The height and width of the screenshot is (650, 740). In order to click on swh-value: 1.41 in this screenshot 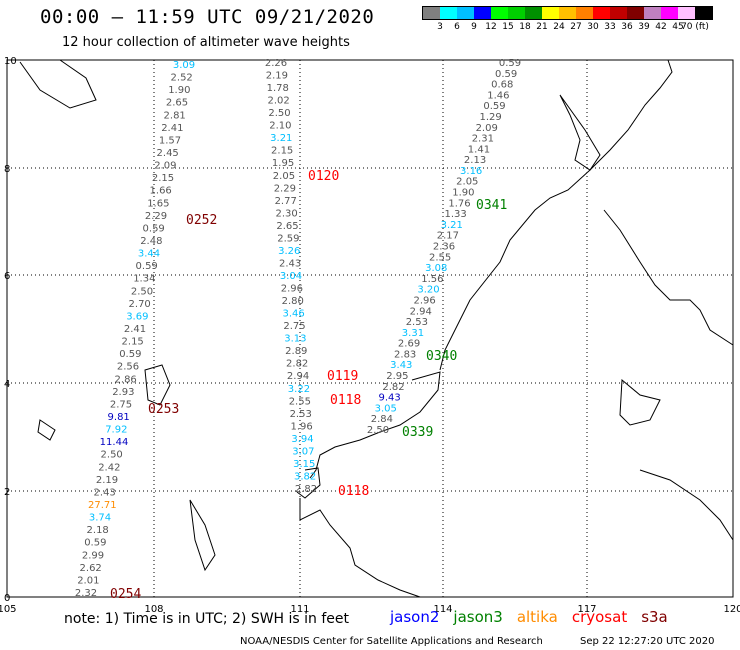, I will do `click(479, 149)`.